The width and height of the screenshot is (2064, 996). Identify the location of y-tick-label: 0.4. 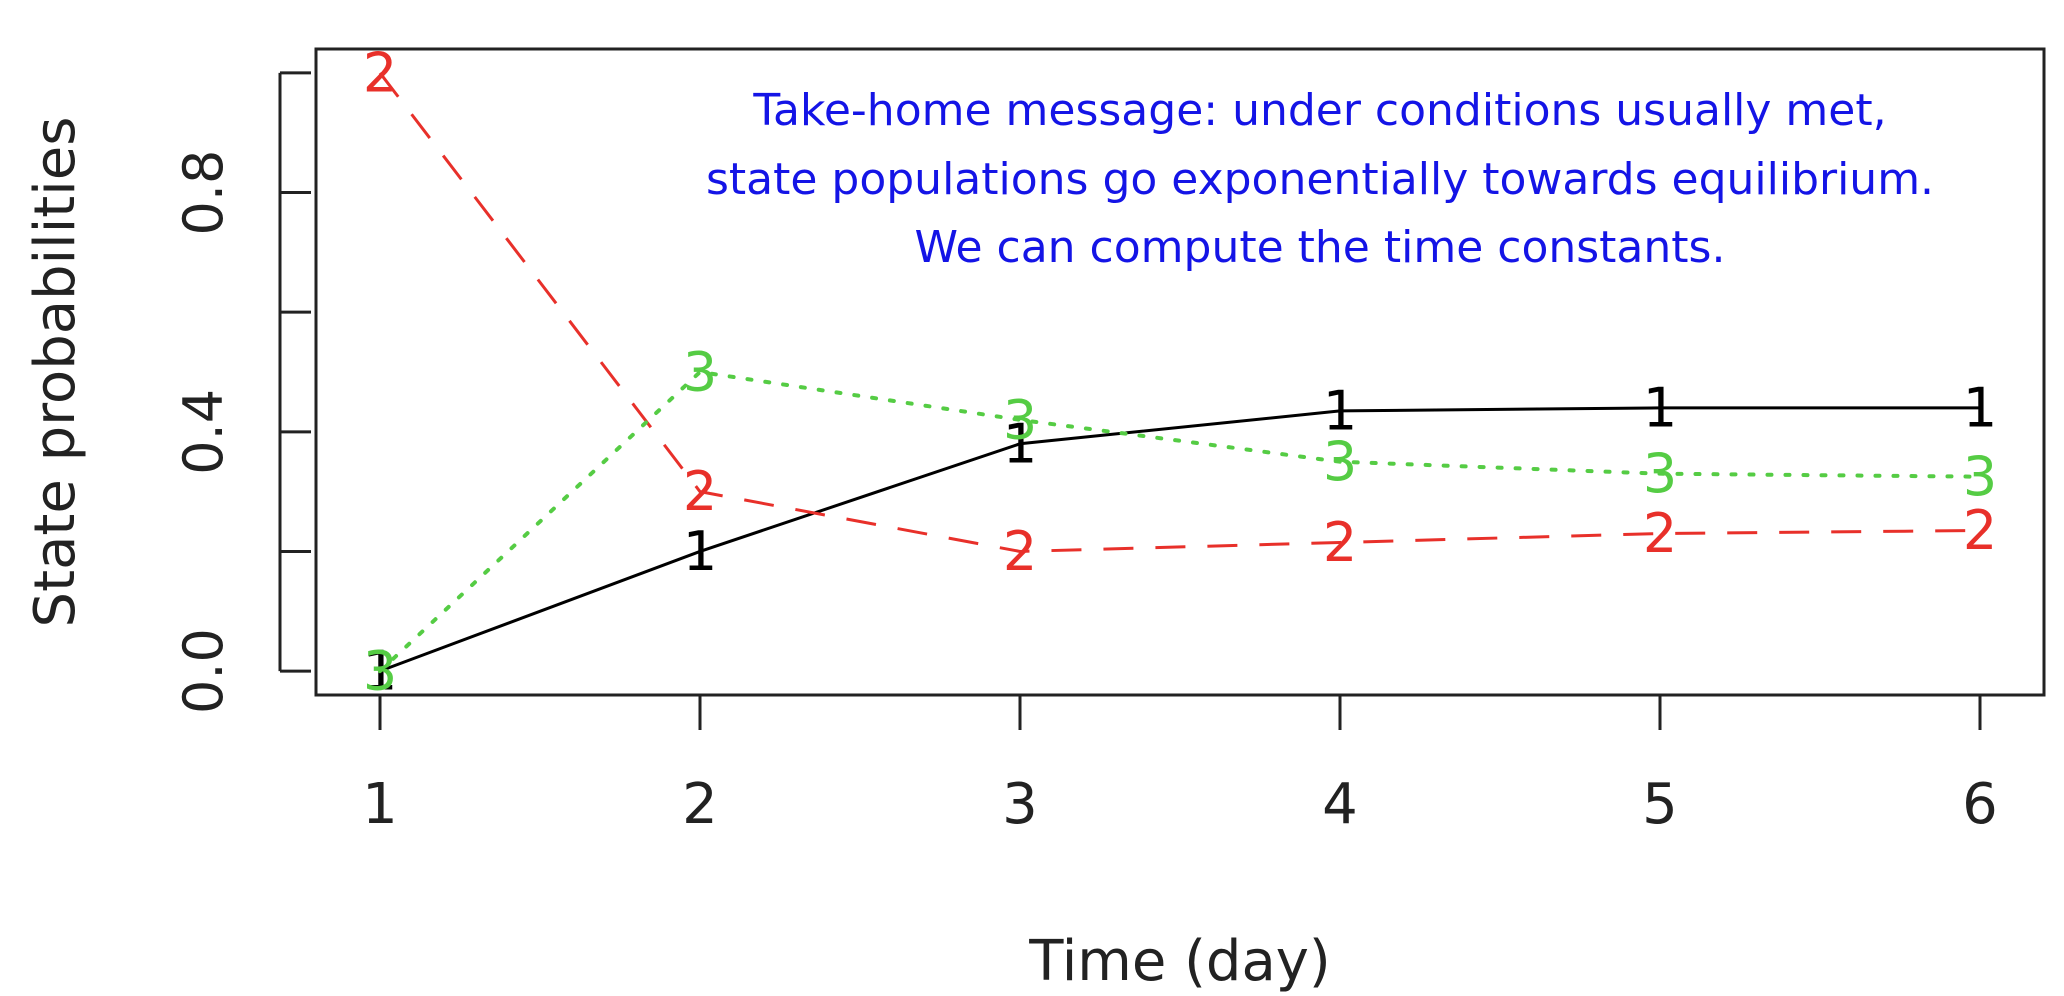
(203, 432).